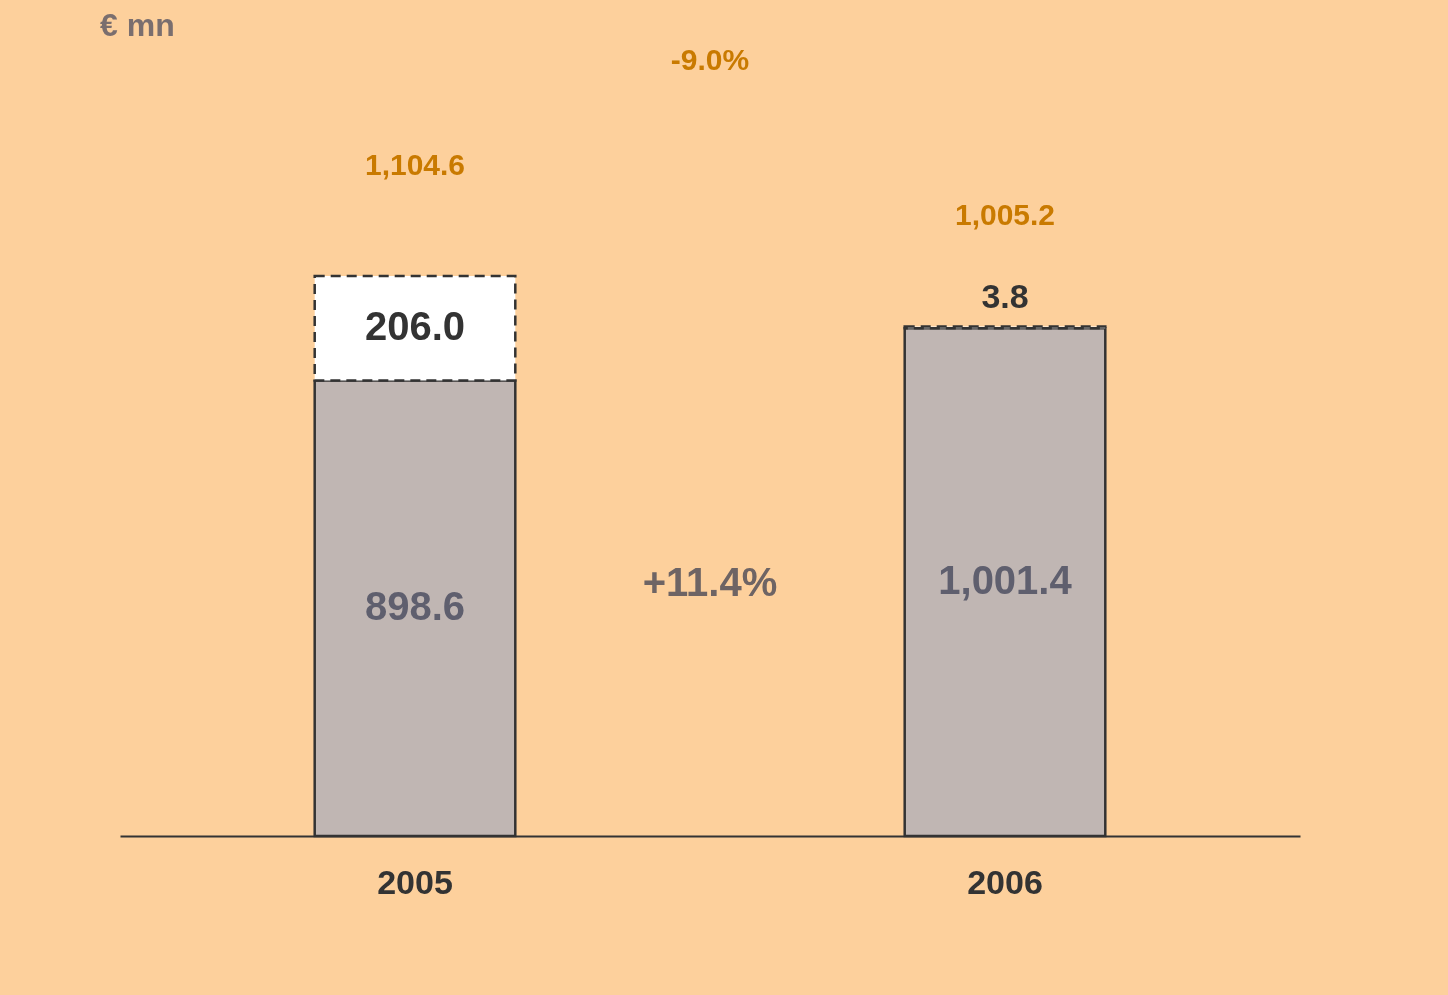 The width and height of the screenshot is (1448, 995). What do you see at coordinates (415, 606) in the screenshot?
I see `data-label: 898.6` at bounding box center [415, 606].